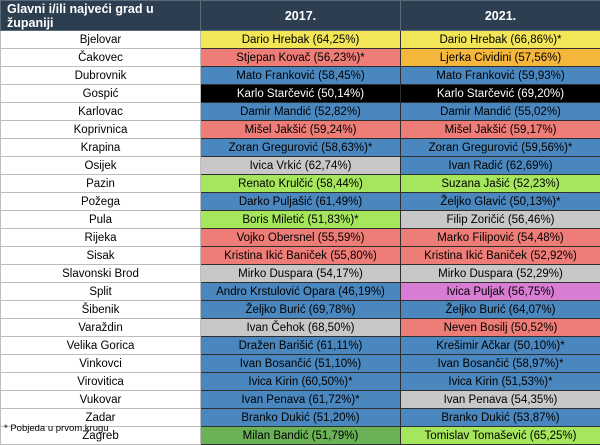  What do you see at coordinates (500, 292) in the screenshot?
I see `result-2021-cell: Ivica Puljak (56,75%)` at bounding box center [500, 292].